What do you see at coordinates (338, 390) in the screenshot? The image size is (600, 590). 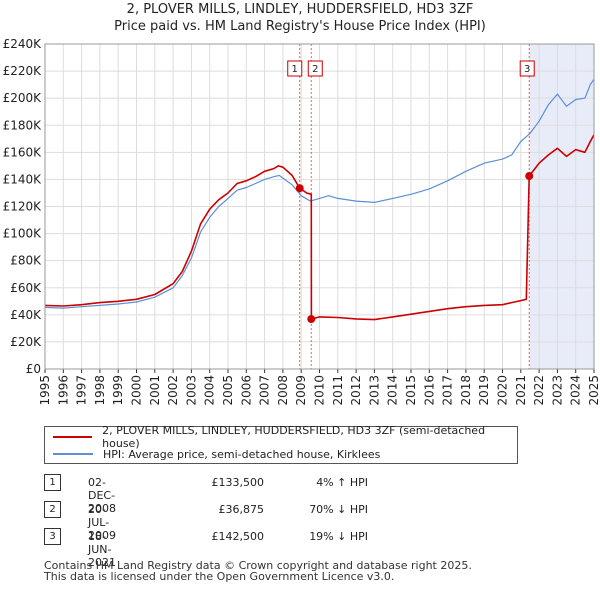 I see `x-tick-label: 2011` at bounding box center [338, 390].